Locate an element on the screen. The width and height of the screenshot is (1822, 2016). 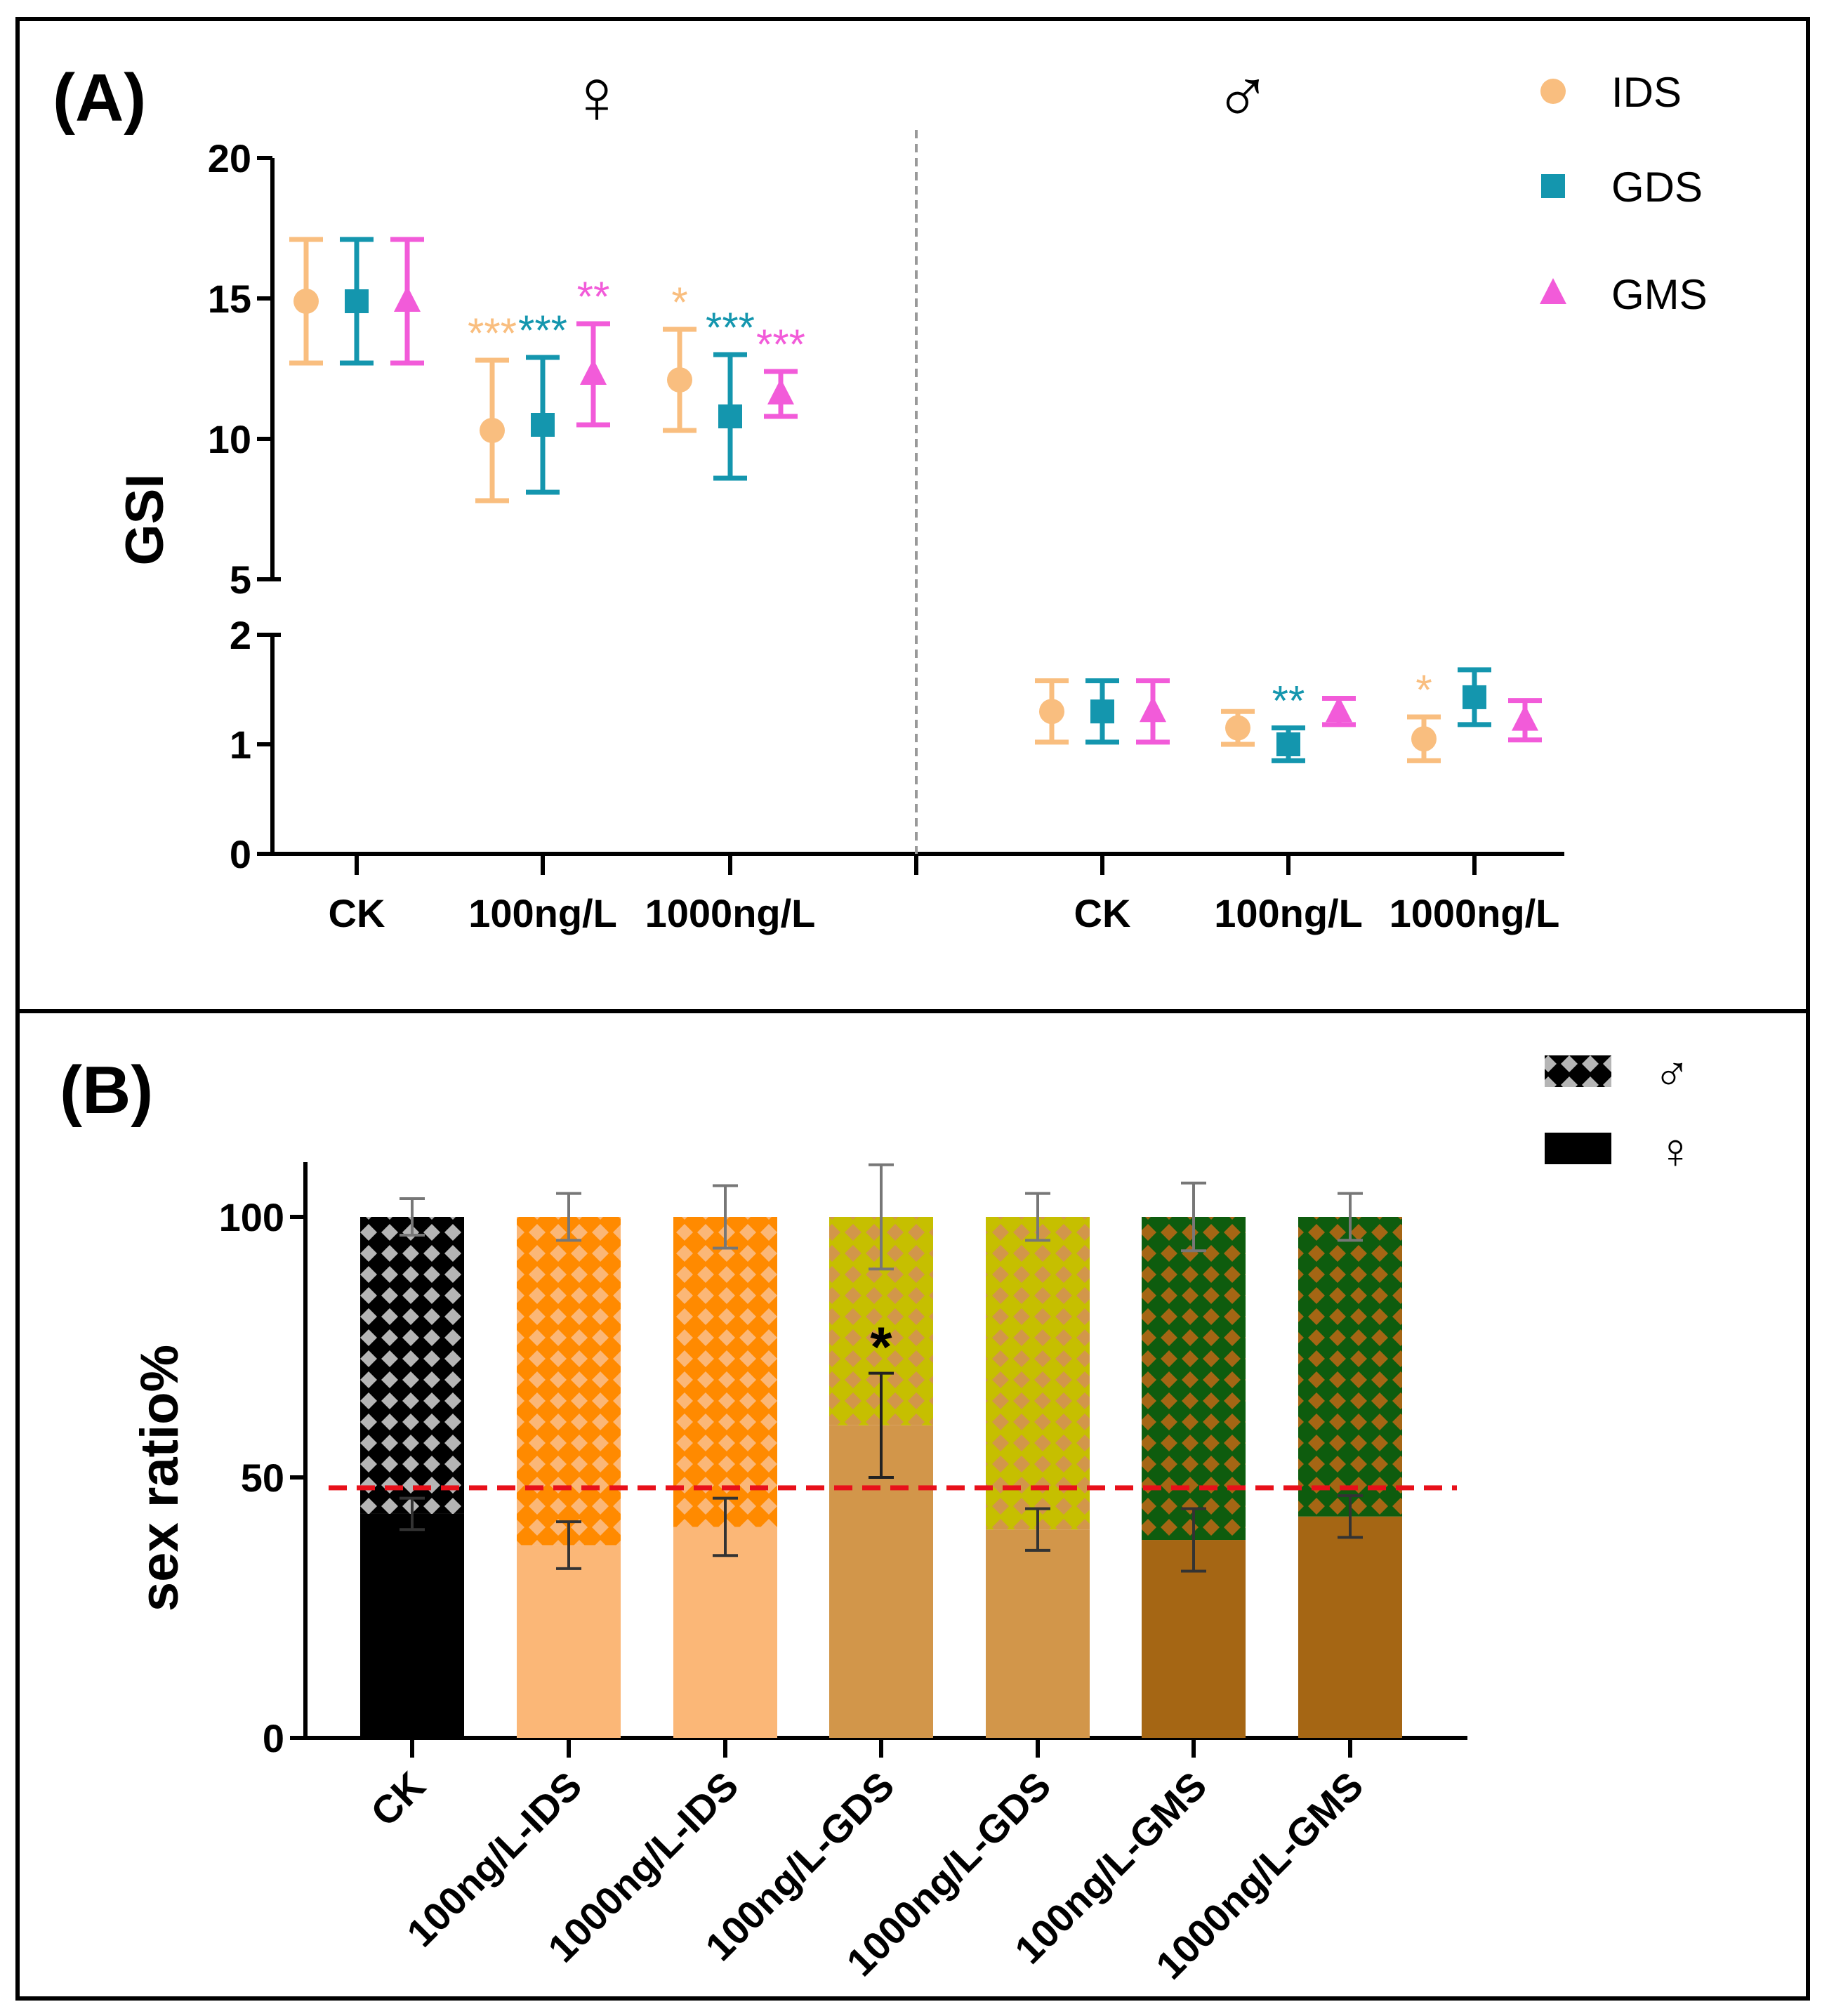
legend-label-male: ♂ is located at coordinates (1672, 1073).